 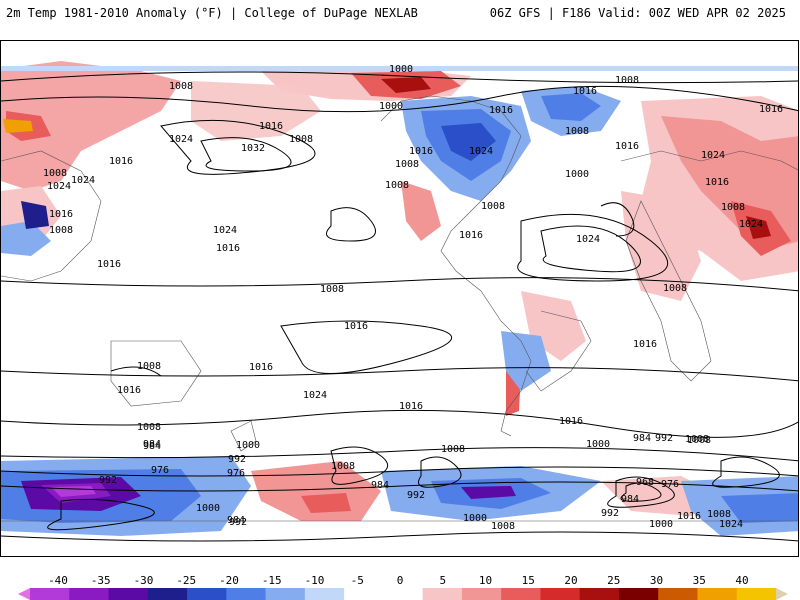 What do you see at coordinates (782, 594) in the screenshot?
I see `colorbar-max-arrow` at bounding box center [782, 594].